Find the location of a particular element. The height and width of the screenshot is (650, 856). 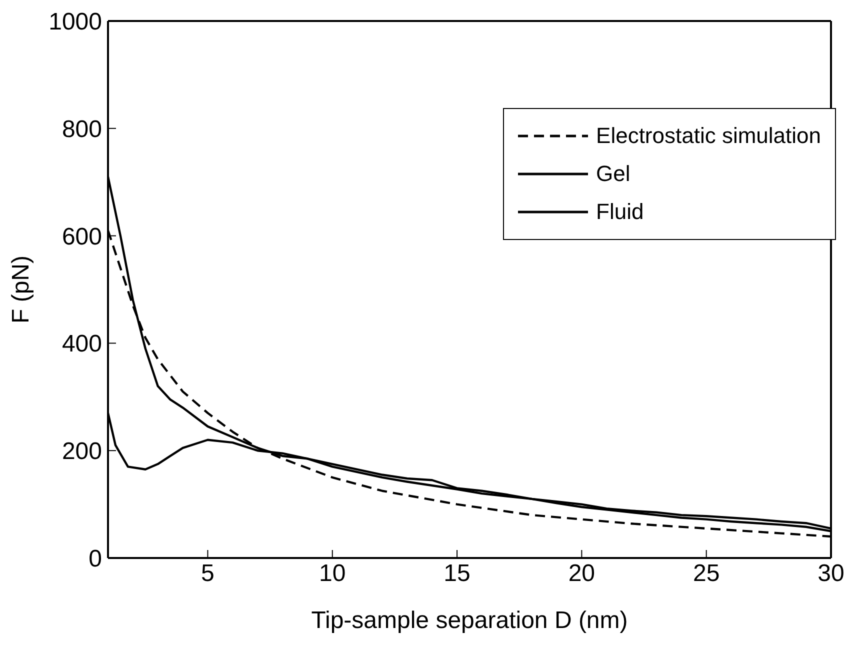

x-tick-label: 30 is located at coordinates (831, 574).